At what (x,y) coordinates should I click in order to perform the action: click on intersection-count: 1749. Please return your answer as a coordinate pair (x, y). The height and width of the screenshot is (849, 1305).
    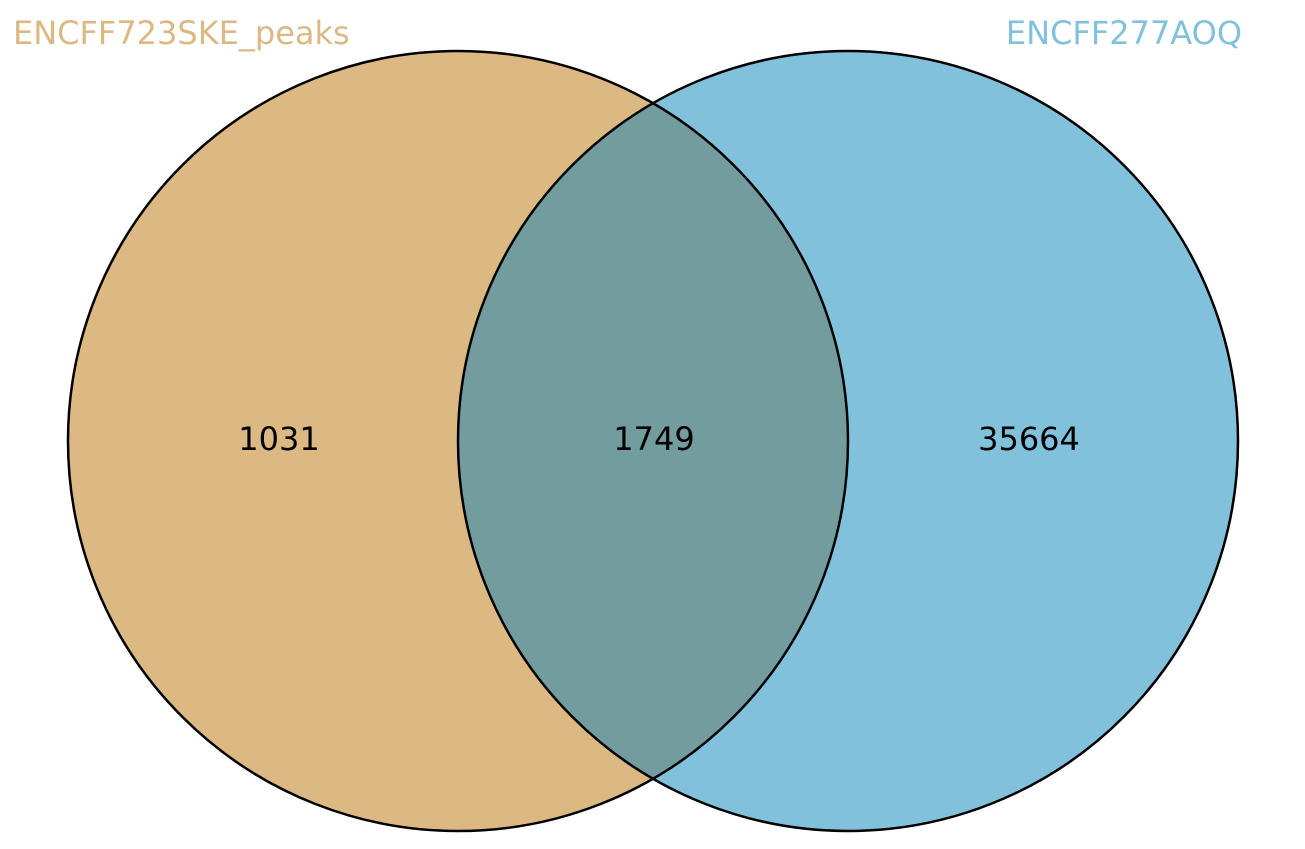
    Looking at the image, I should click on (653, 439).